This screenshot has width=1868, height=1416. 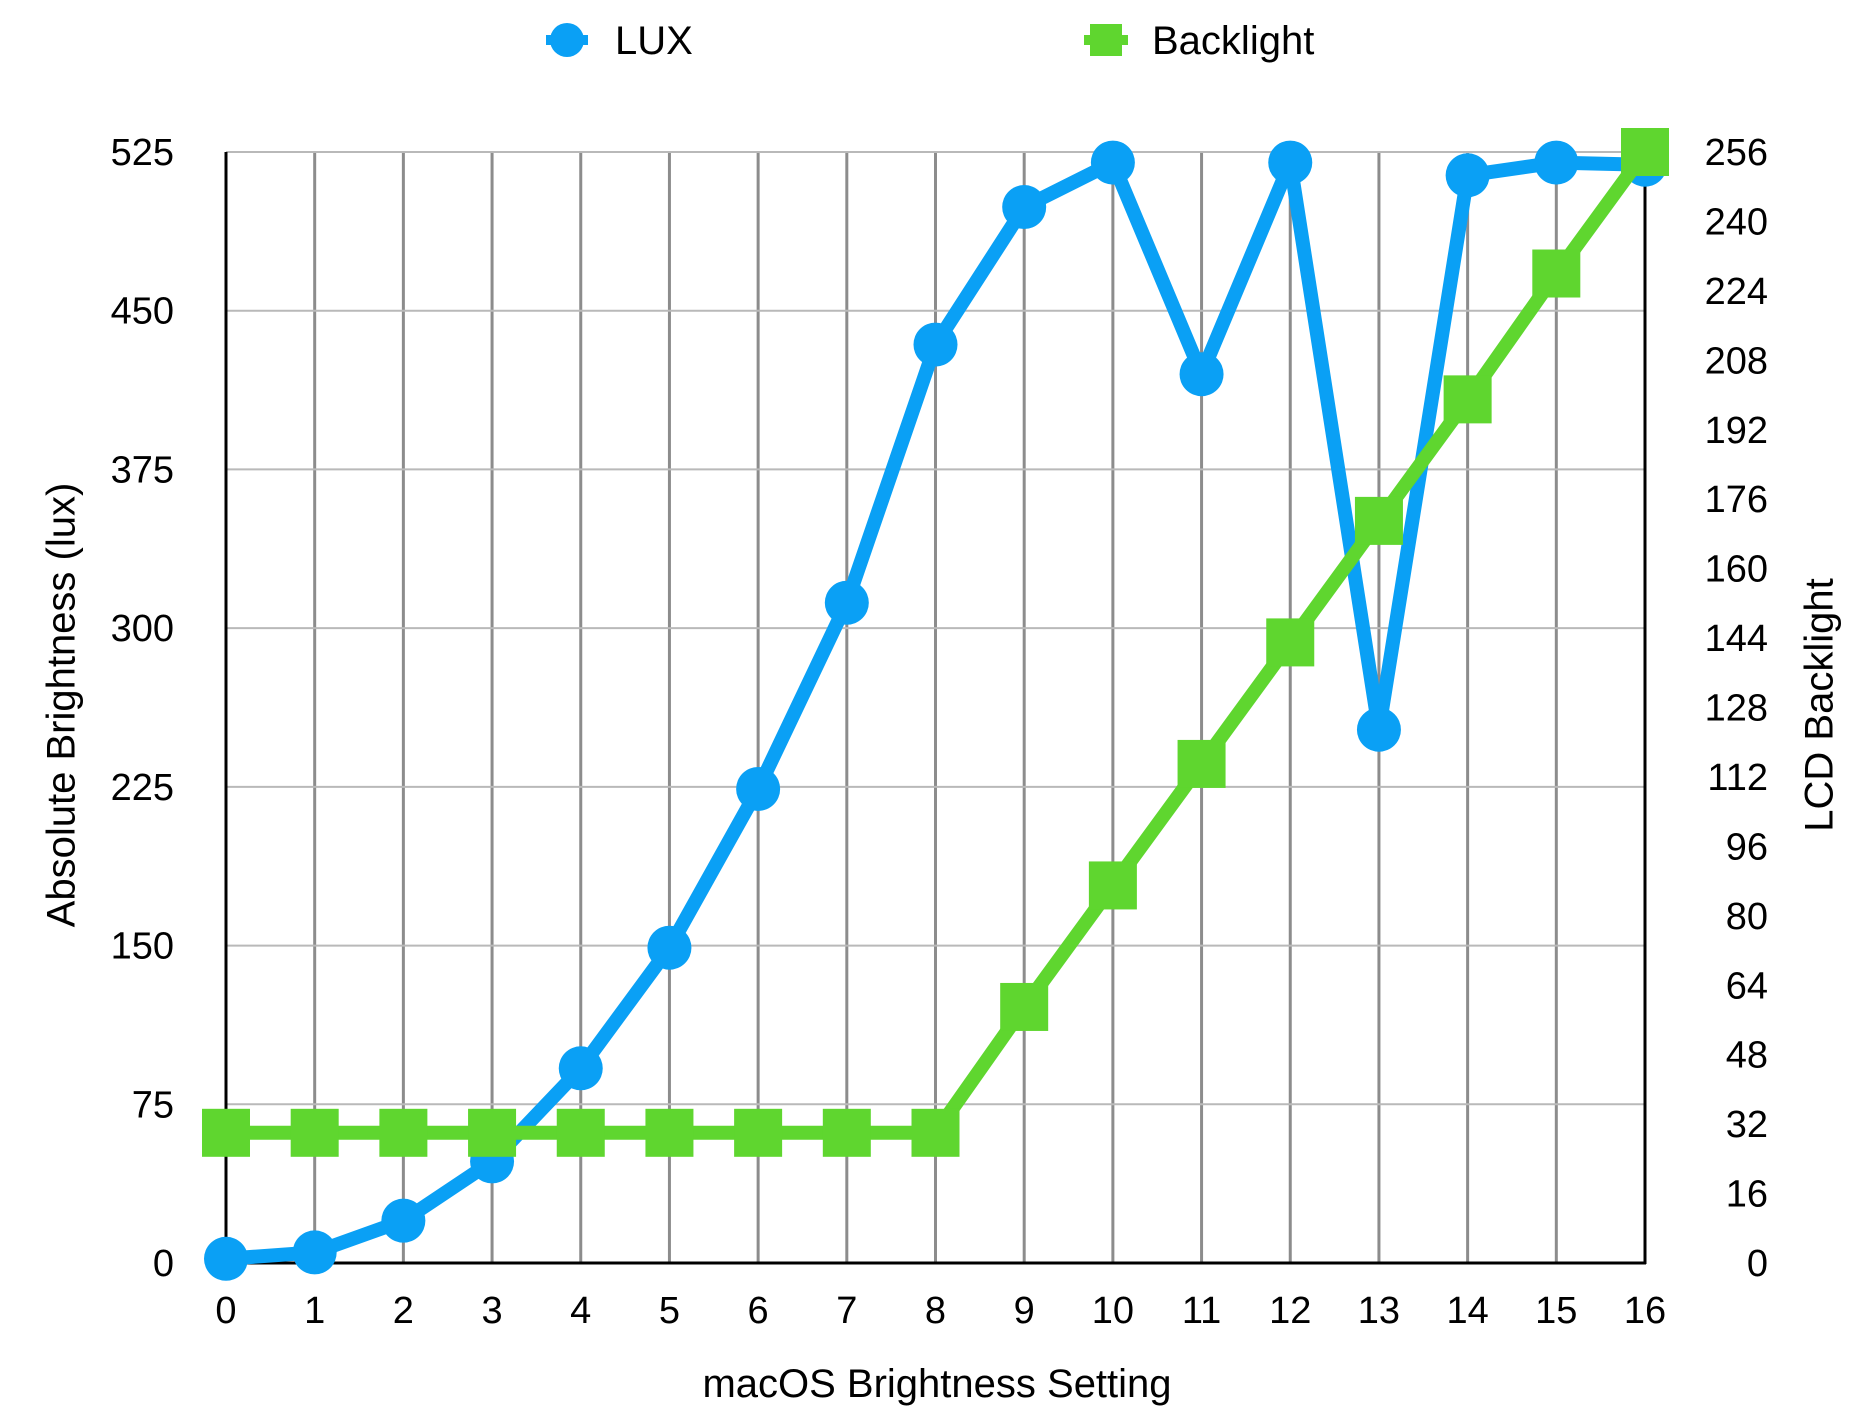 I want to click on x-tick-label: 11, so click(x=1201, y=1311).